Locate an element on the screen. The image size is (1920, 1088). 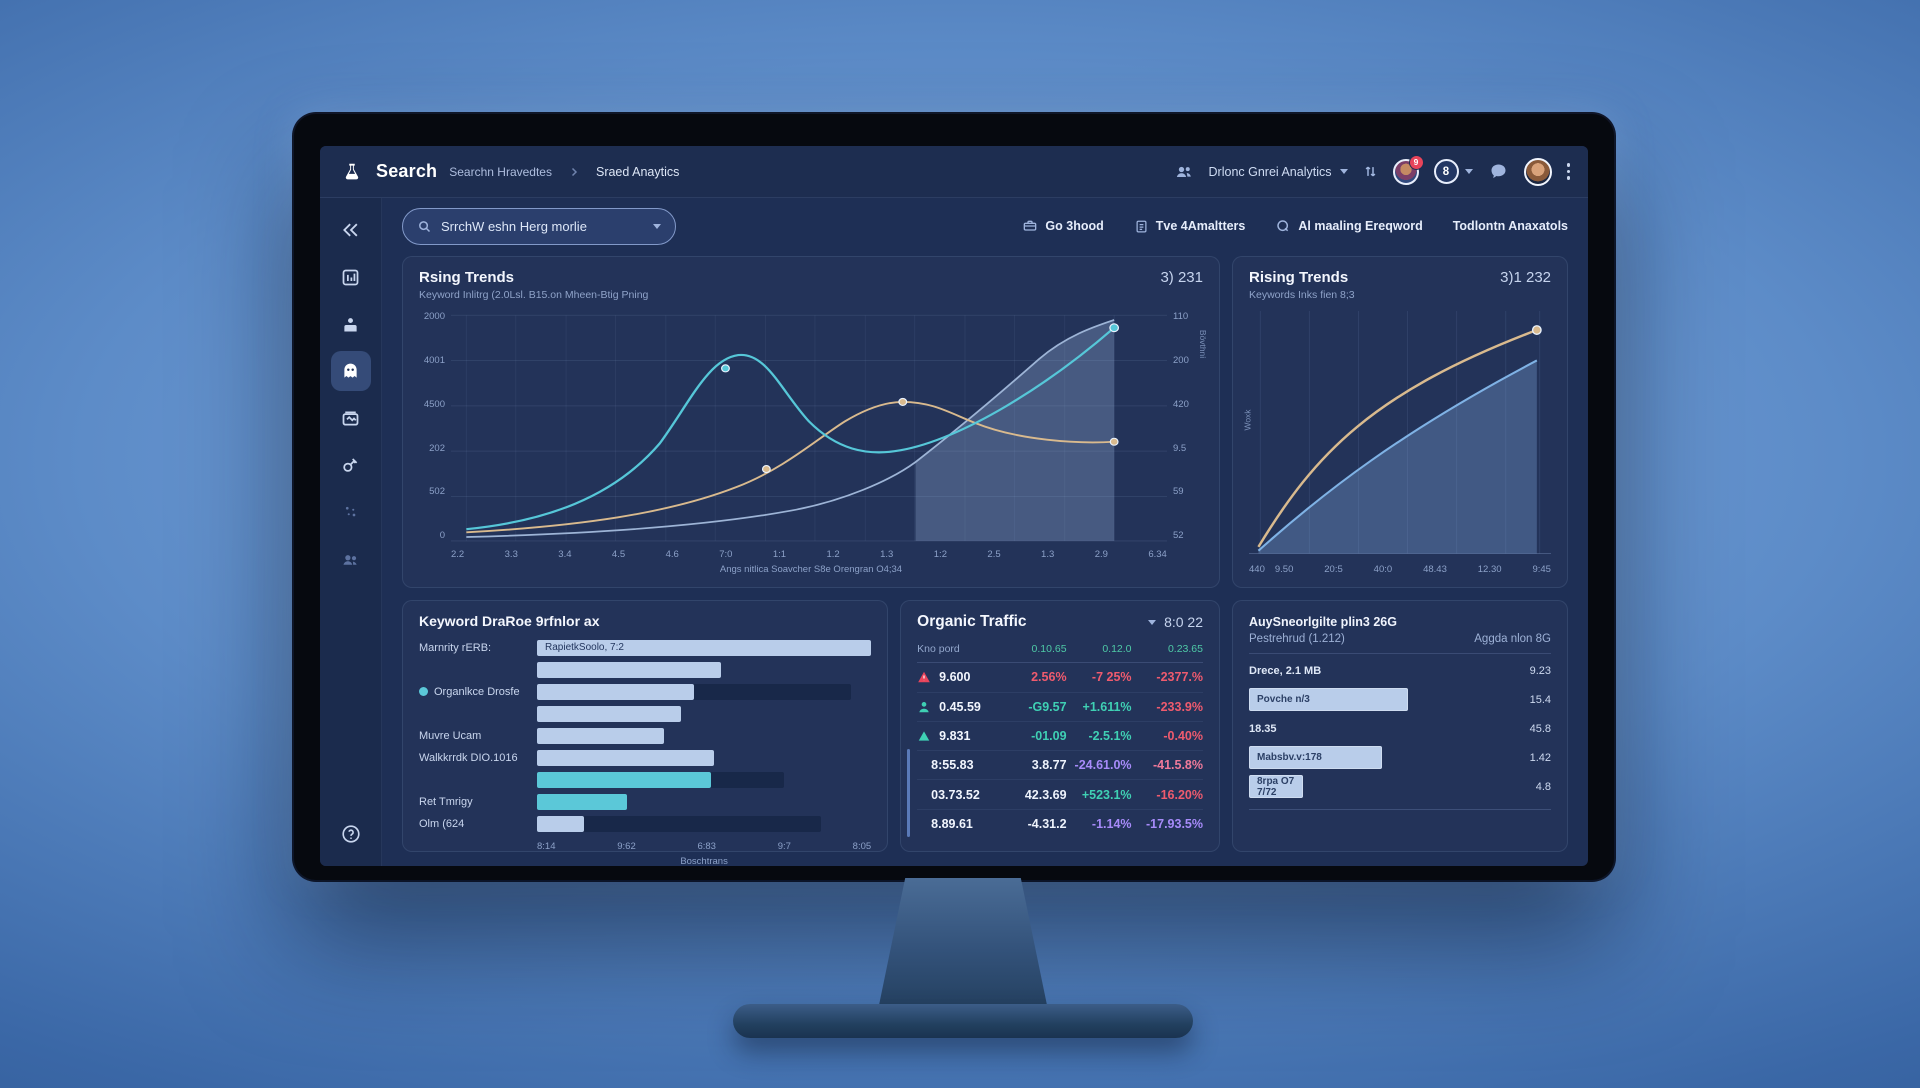
q-circle-icon is located at coordinates (1283, 226).